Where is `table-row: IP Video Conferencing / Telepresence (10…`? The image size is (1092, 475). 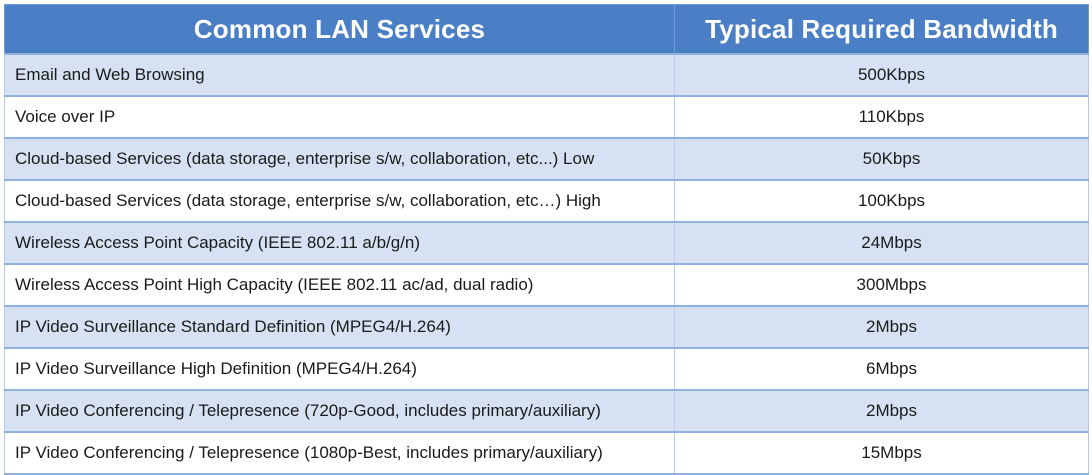 table-row: IP Video Conferencing / Telepresence (10… is located at coordinates (546, 453).